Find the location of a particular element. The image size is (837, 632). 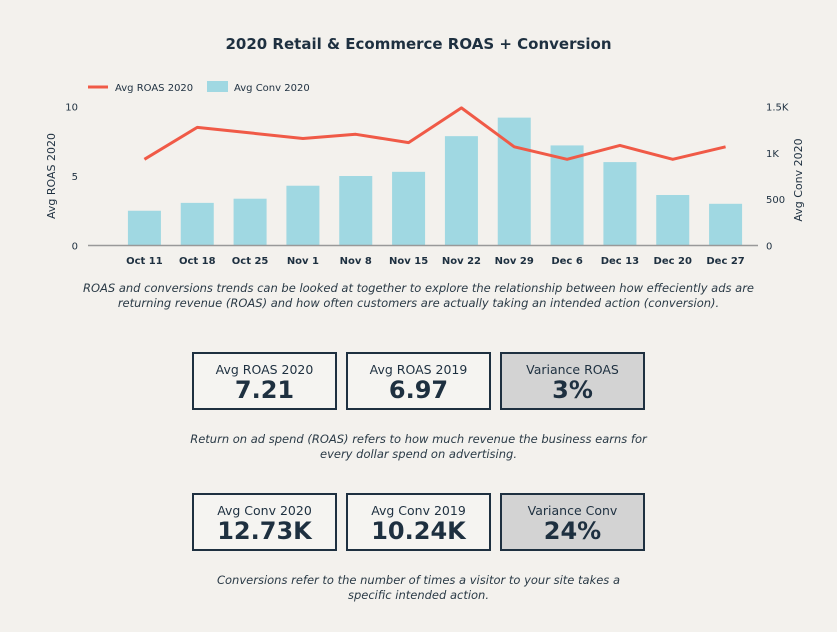

x-tick-label: Dec 13 is located at coordinates (620, 261).